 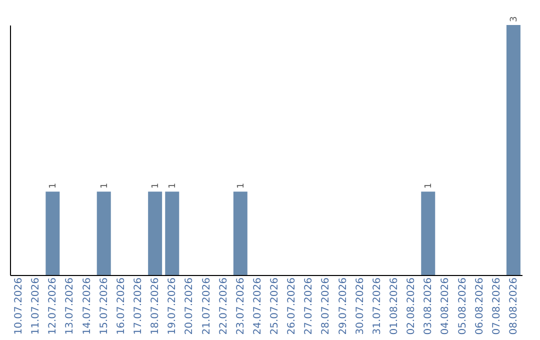 I want to click on x-tick-label: 07.08.2026, so click(x=496, y=306).